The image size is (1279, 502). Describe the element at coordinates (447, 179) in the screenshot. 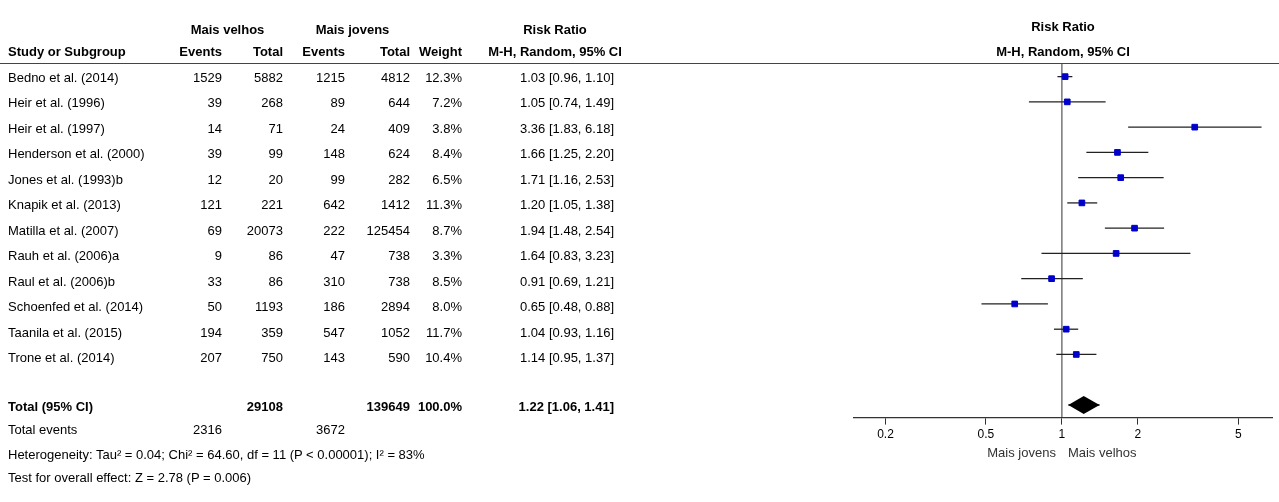

I see `data-label: 6.5%` at that location.